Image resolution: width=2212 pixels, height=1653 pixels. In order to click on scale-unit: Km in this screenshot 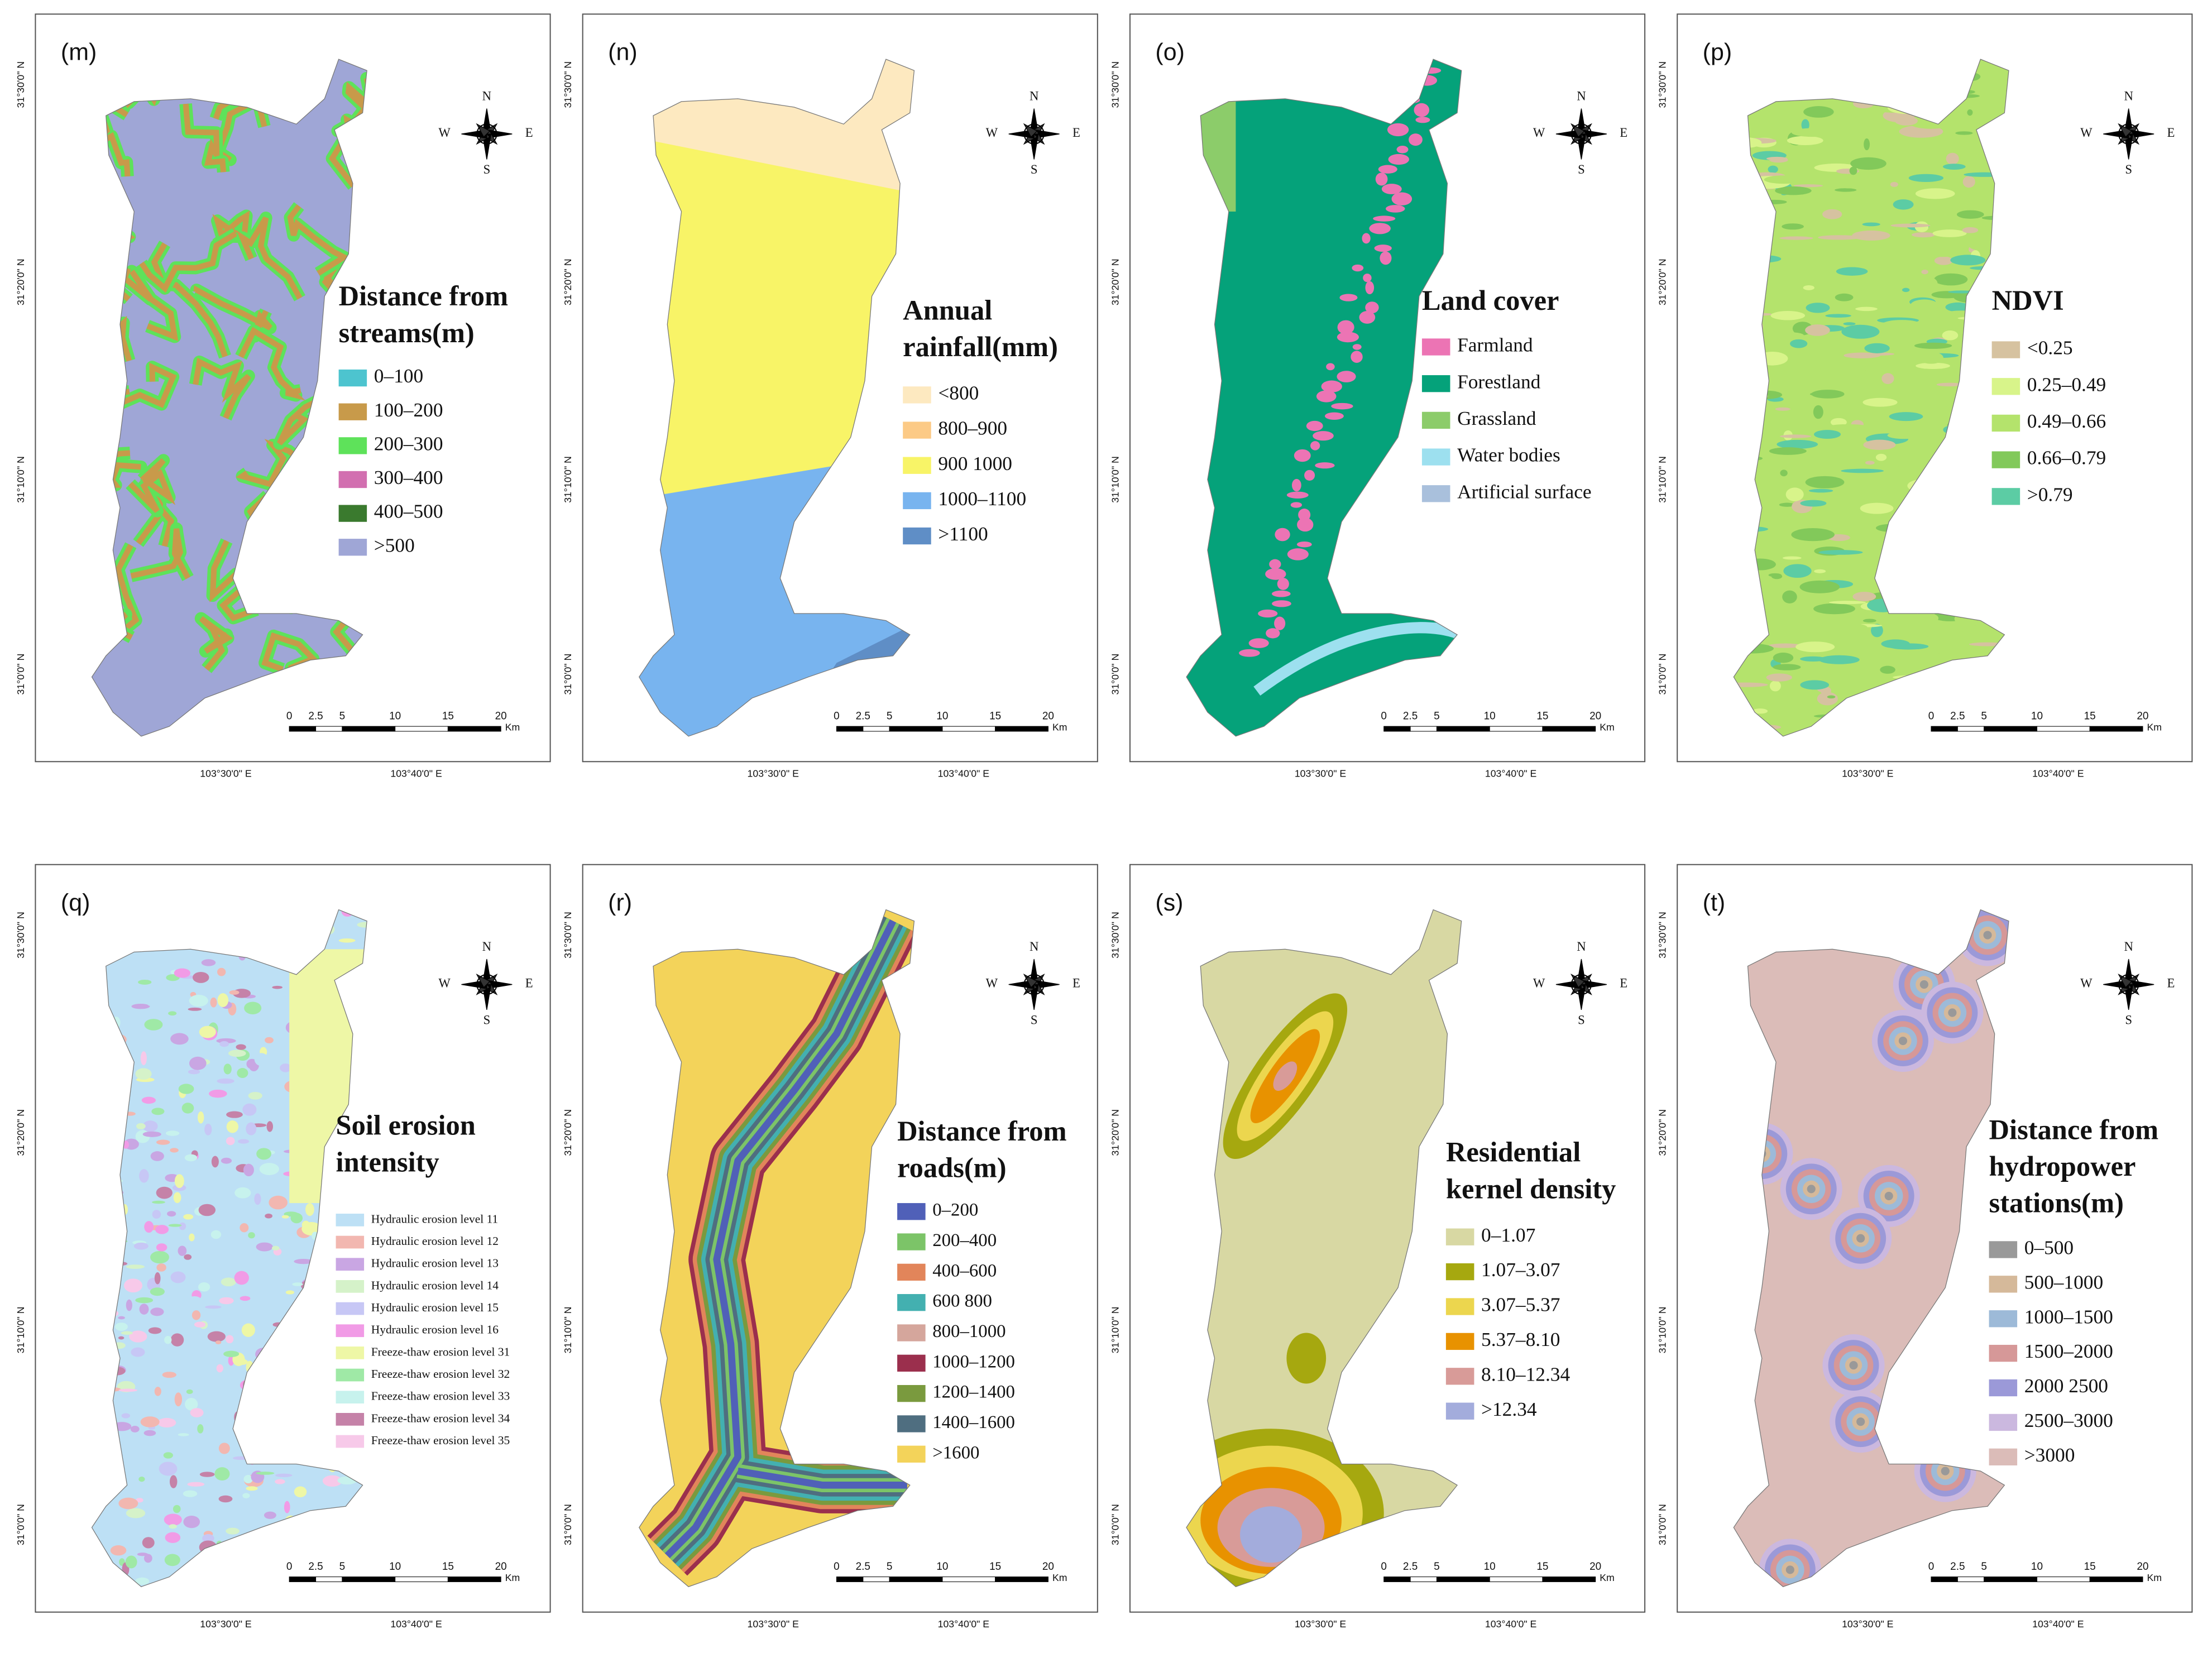, I will do `click(512, 1577)`.